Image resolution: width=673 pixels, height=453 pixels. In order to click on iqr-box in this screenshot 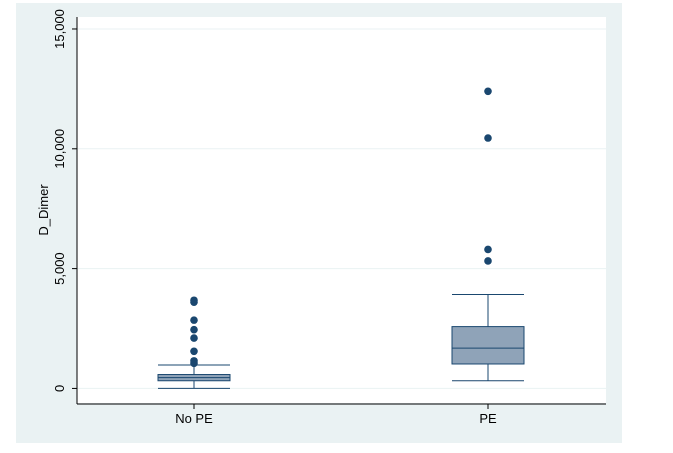, I will do `click(488, 345)`.